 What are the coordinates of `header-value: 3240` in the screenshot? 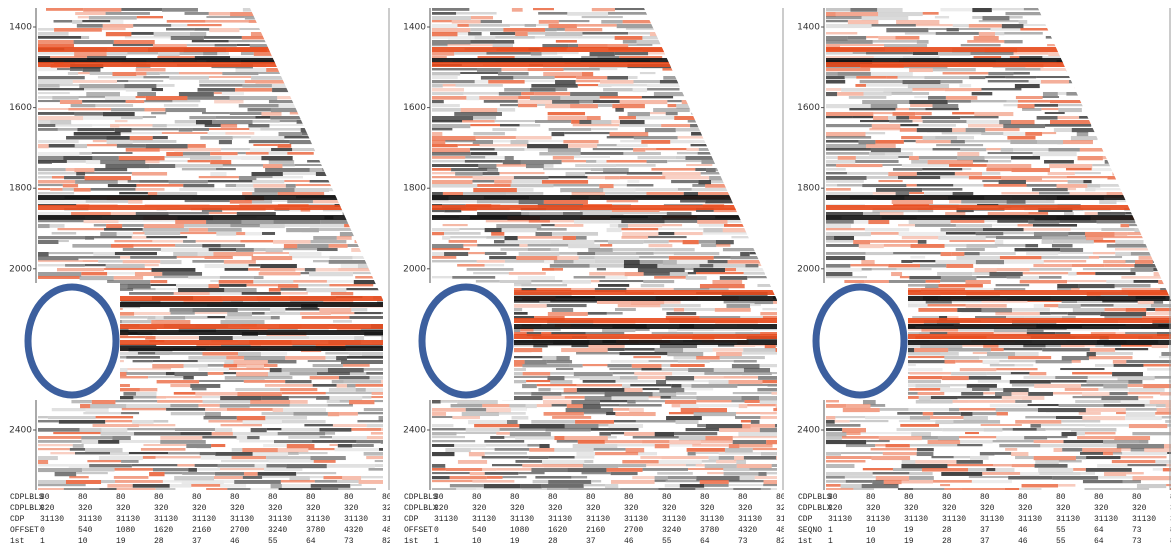 It's located at (671, 530).